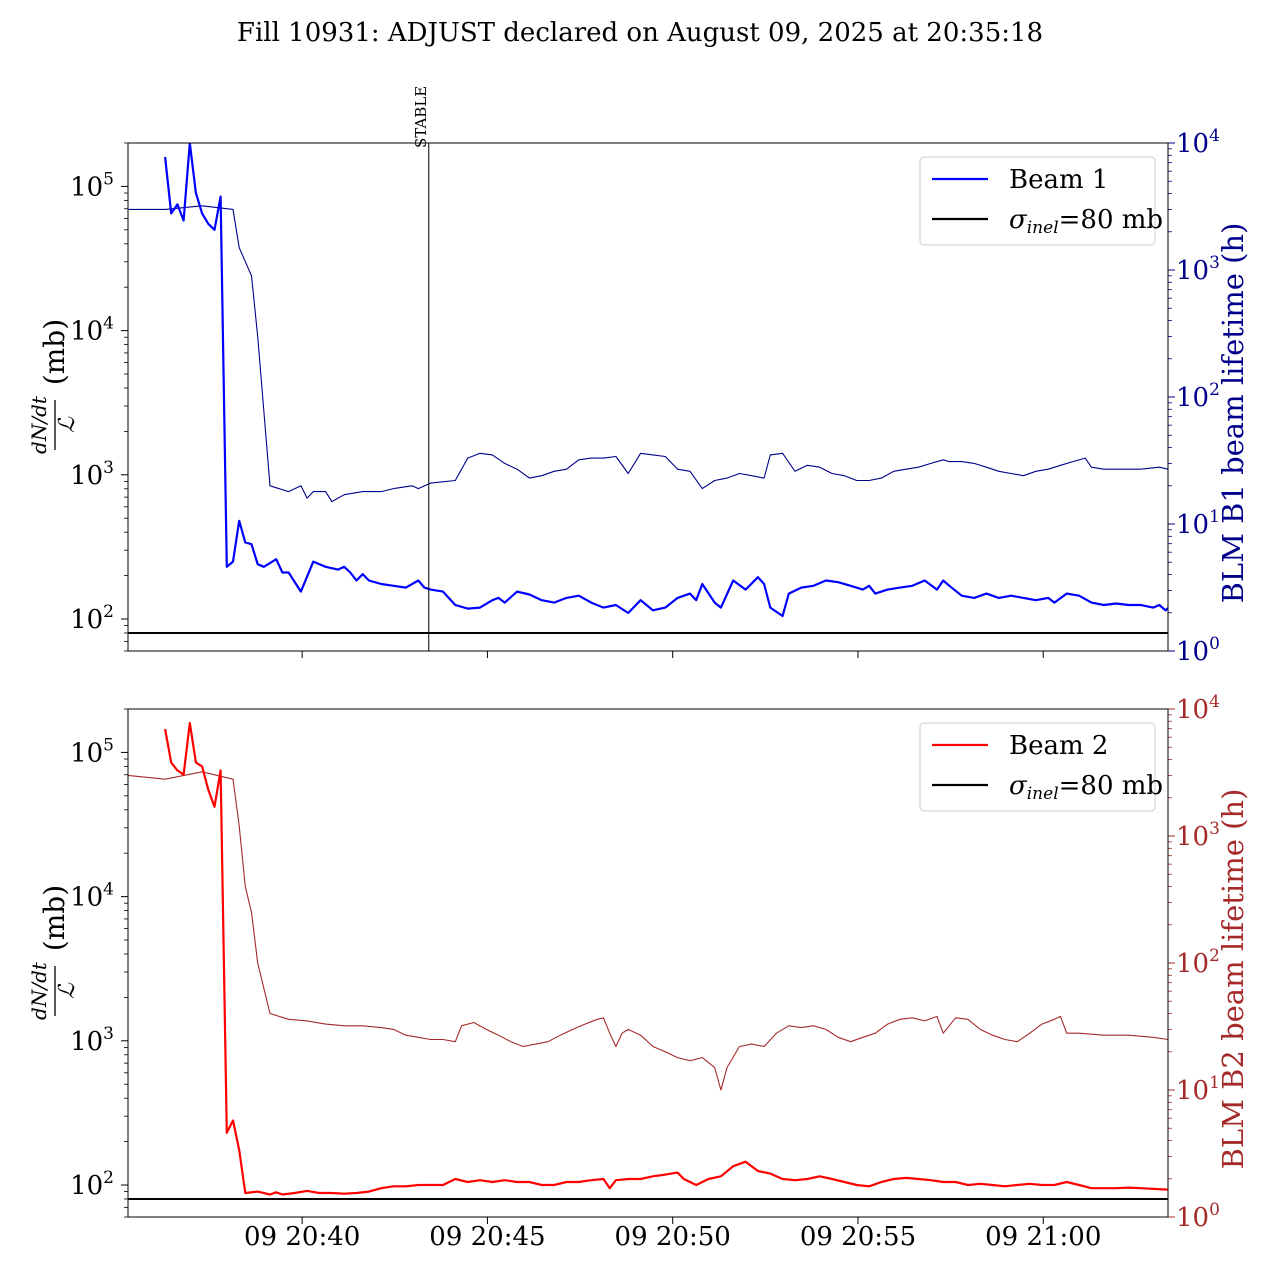 This screenshot has width=1280, height=1284. I want to click on right-axis-label: BLM B2 beam lifetime (h), so click(1233, 979).